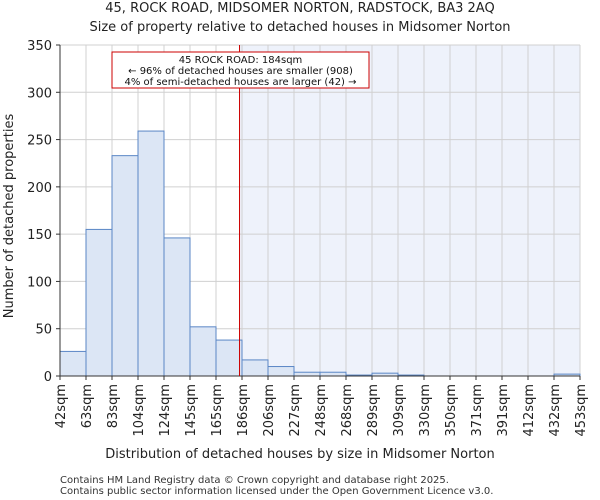  What do you see at coordinates (281, 371) in the screenshot?
I see `bar-206sqm` at bounding box center [281, 371].